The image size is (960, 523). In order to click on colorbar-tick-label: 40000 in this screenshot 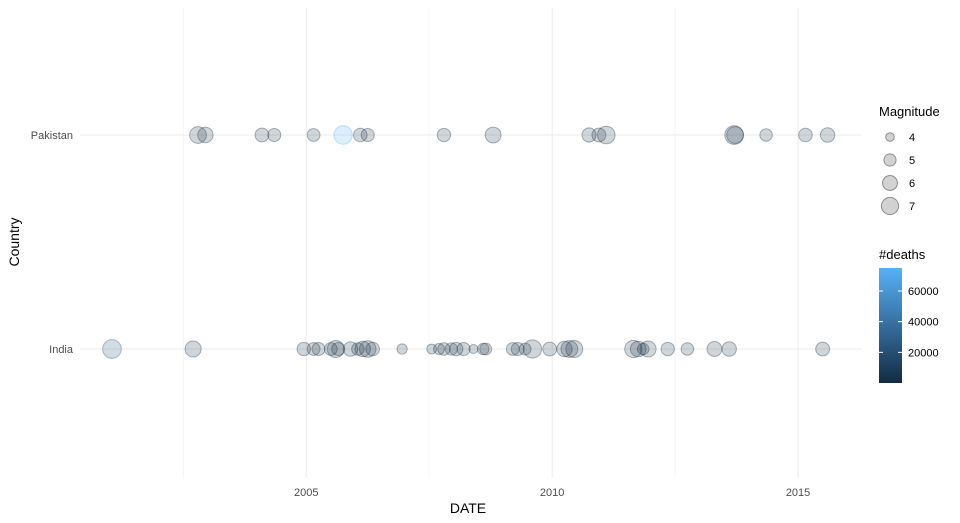, I will do `click(923, 323)`.